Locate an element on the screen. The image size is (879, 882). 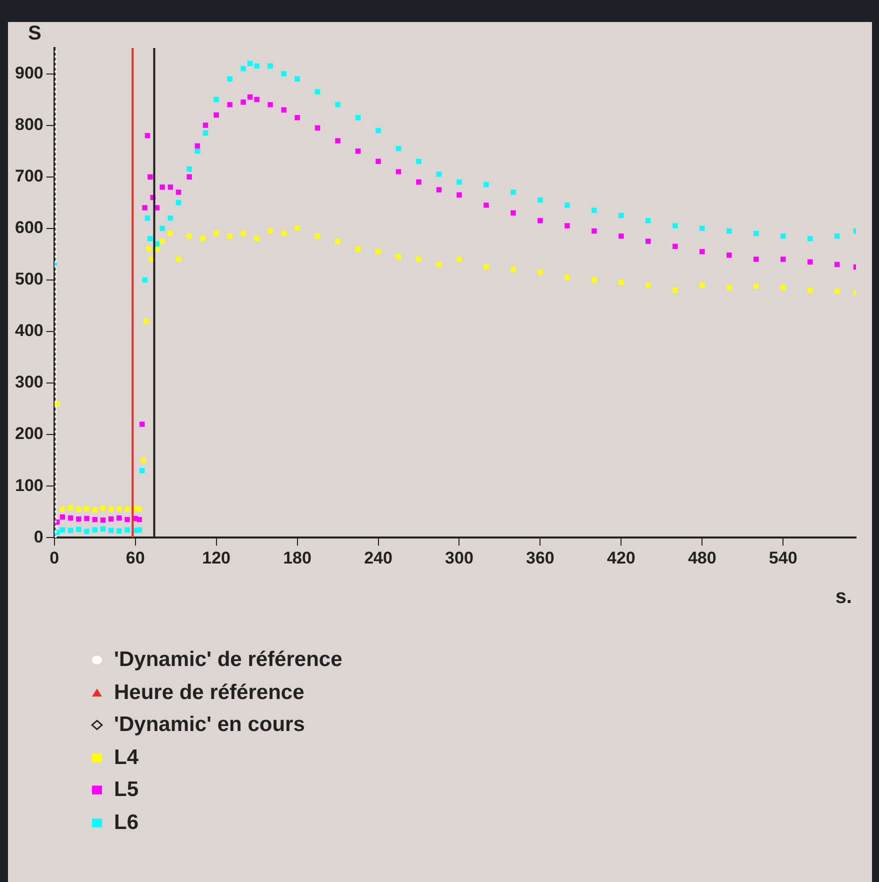
y-tick-label: 200 is located at coordinates (29, 434).